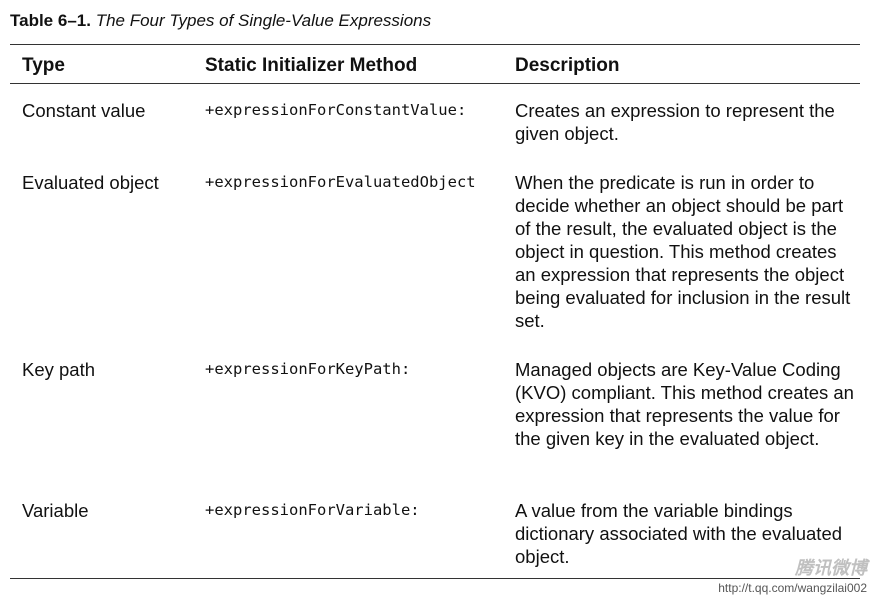  I want to click on type-cell: Constant value, so click(84, 110).